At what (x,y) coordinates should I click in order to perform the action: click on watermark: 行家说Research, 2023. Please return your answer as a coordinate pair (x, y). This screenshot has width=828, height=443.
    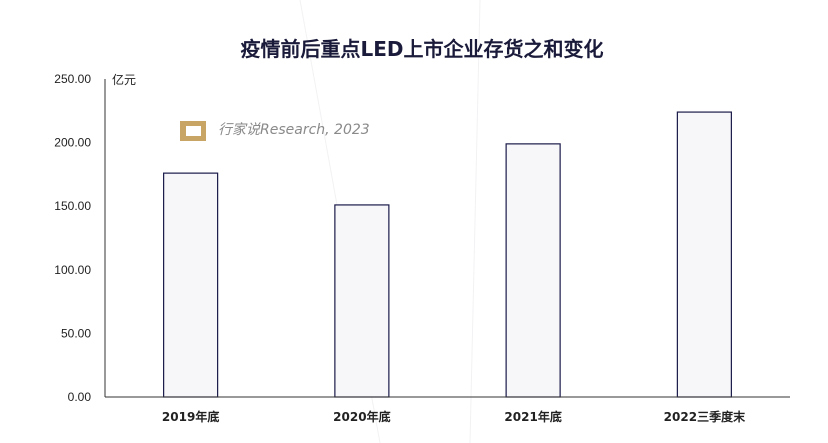
    Looking at the image, I should click on (275, 131).